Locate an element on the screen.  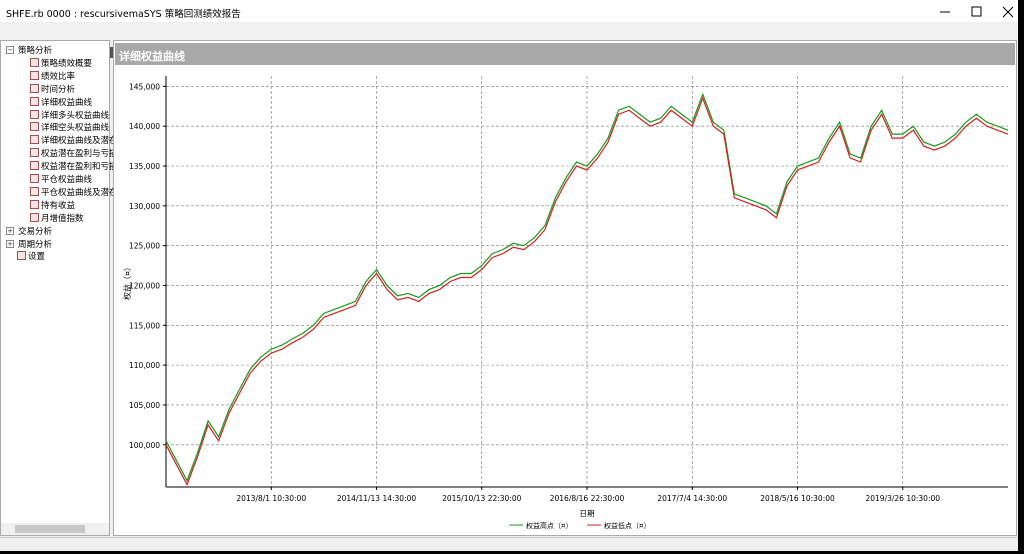
tree-item: 设置 is located at coordinates (37, 257).